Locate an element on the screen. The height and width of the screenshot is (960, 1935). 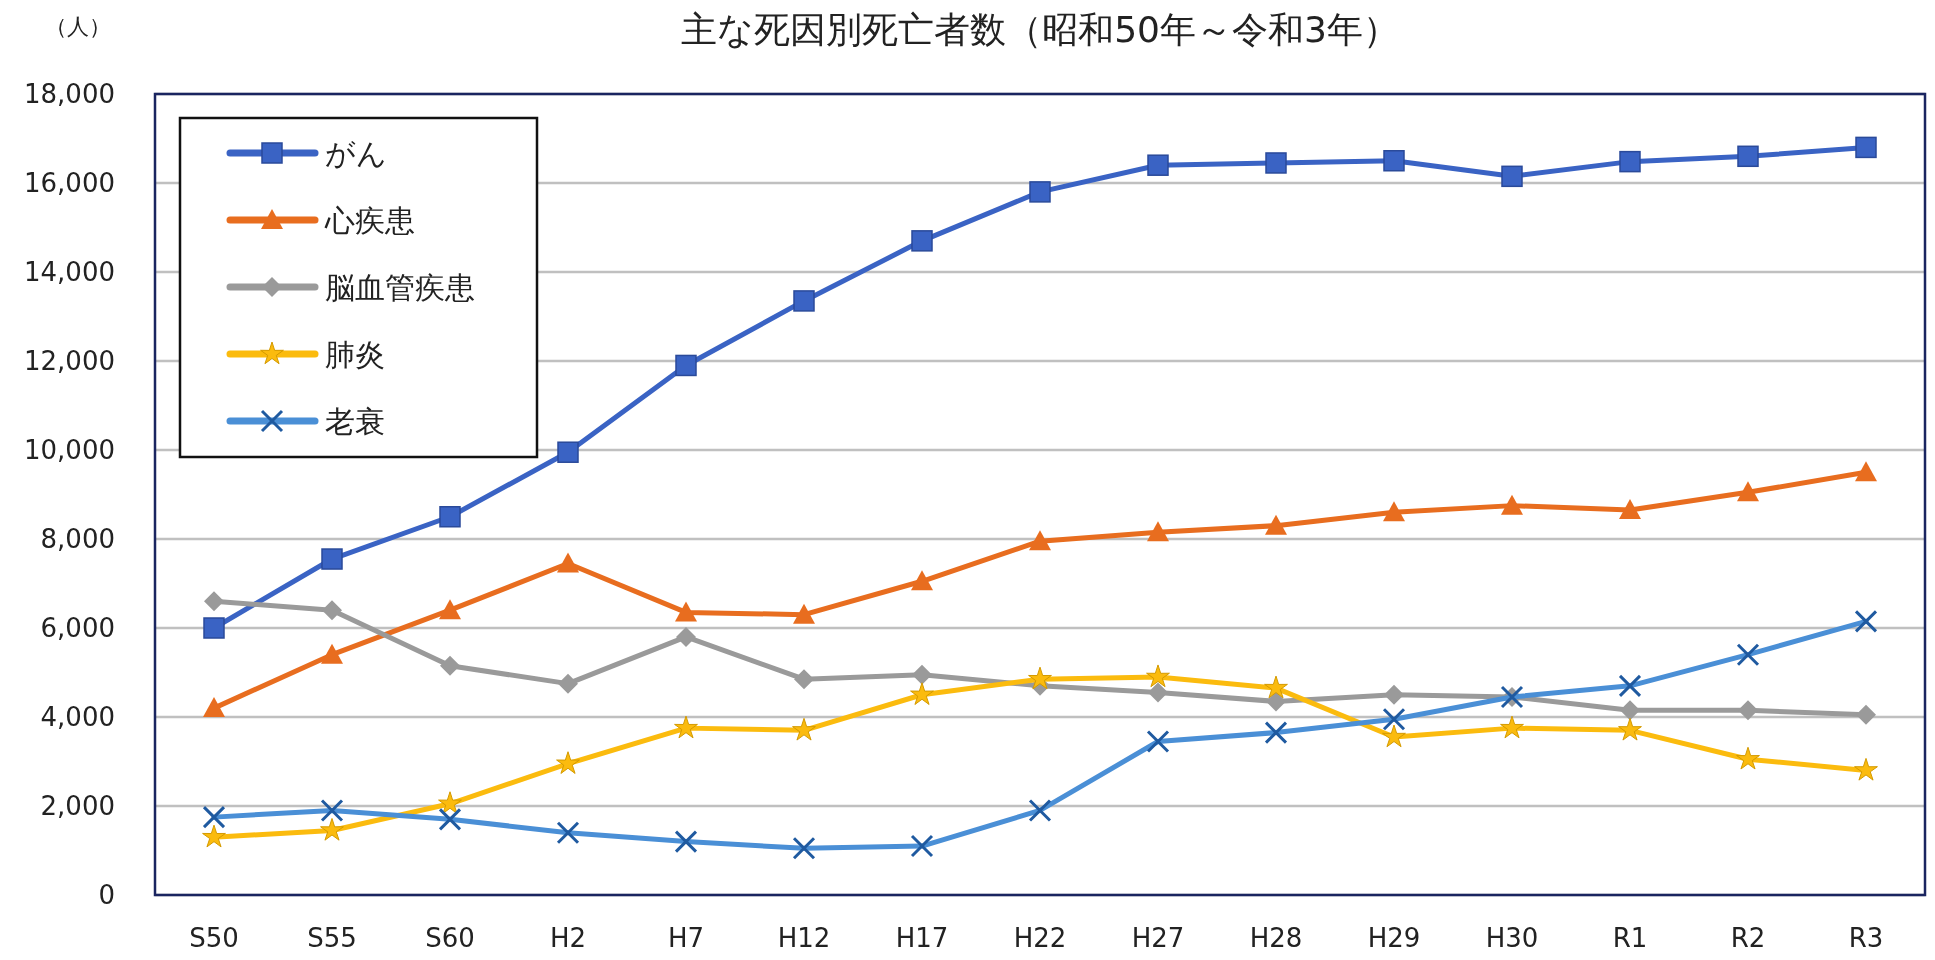
x-tick-label: R2 is located at coordinates (1748, 938).